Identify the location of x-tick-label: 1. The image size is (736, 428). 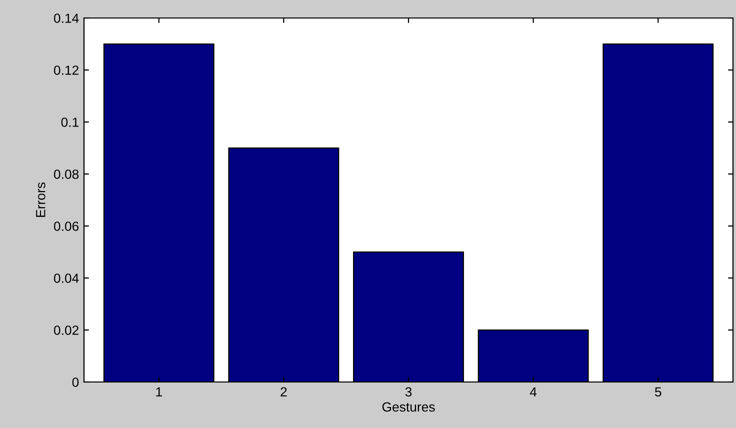
(159, 391).